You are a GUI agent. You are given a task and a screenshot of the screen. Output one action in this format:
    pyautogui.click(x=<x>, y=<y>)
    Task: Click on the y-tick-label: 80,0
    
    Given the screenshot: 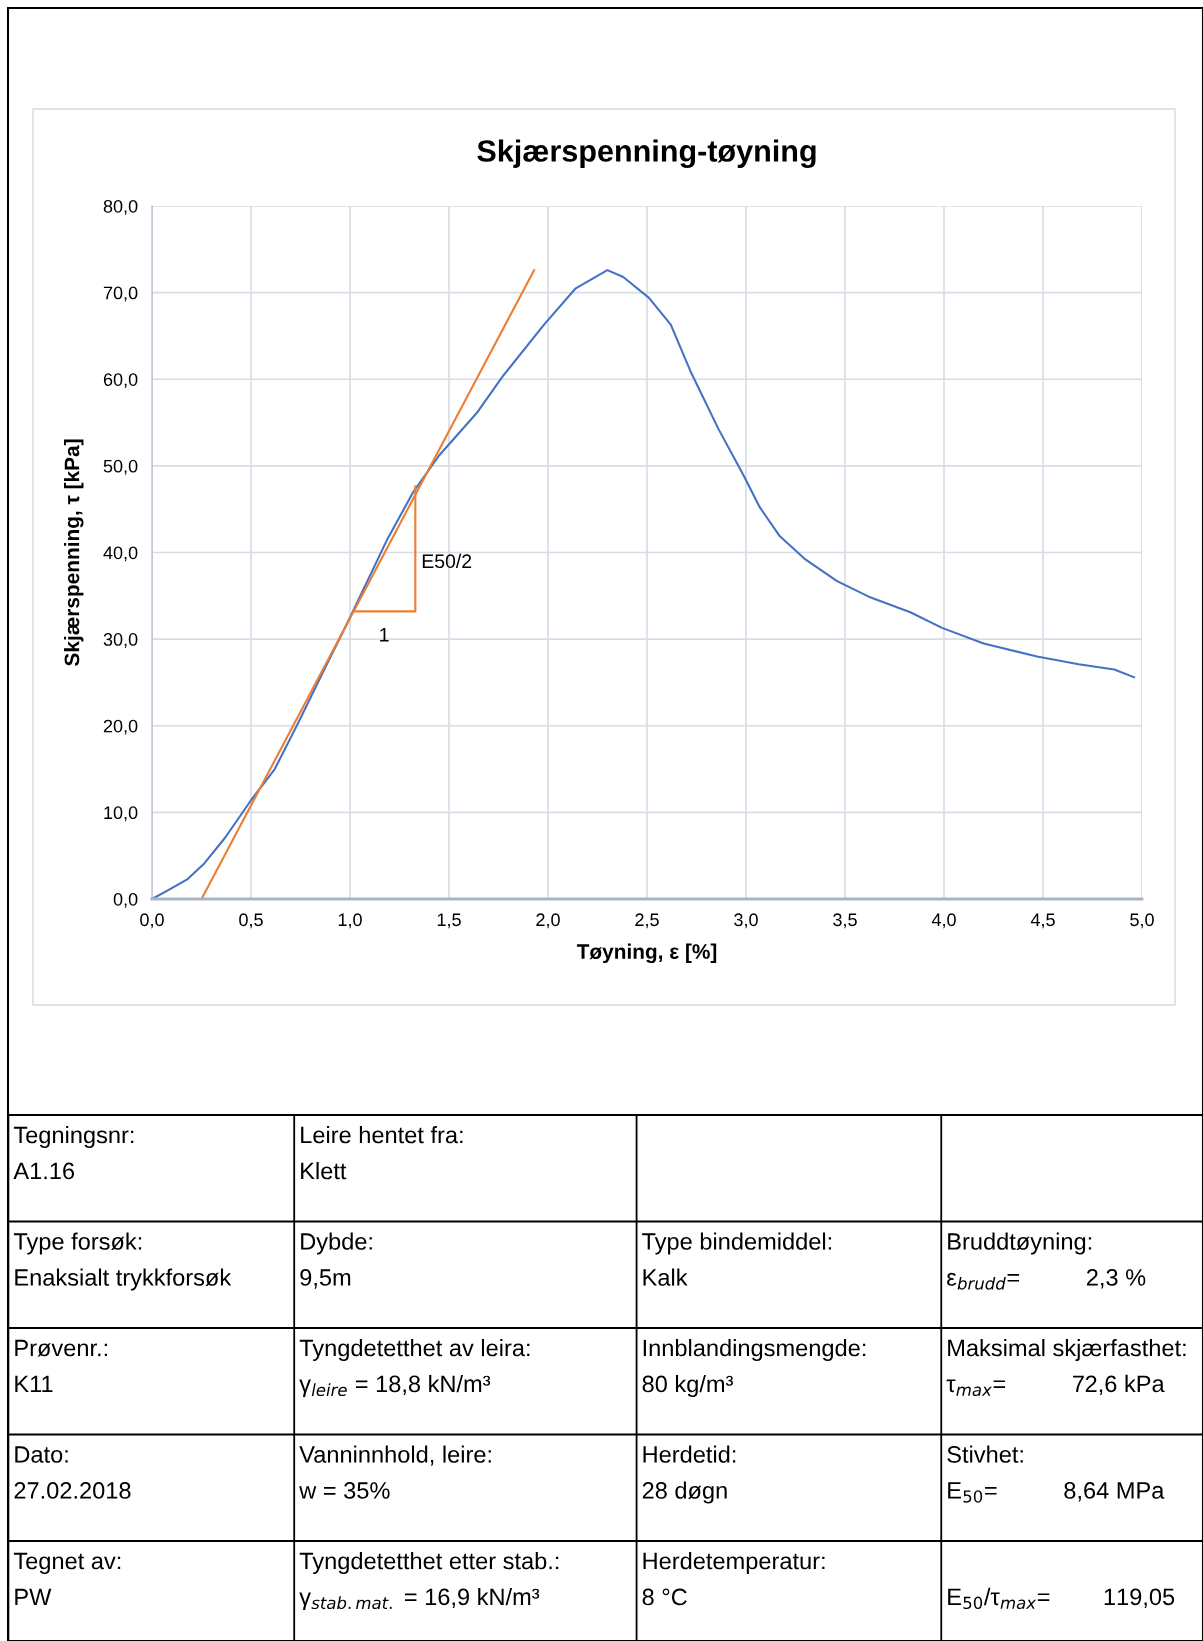 What is the action you would take?
    pyautogui.click(x=120, y=207)
    